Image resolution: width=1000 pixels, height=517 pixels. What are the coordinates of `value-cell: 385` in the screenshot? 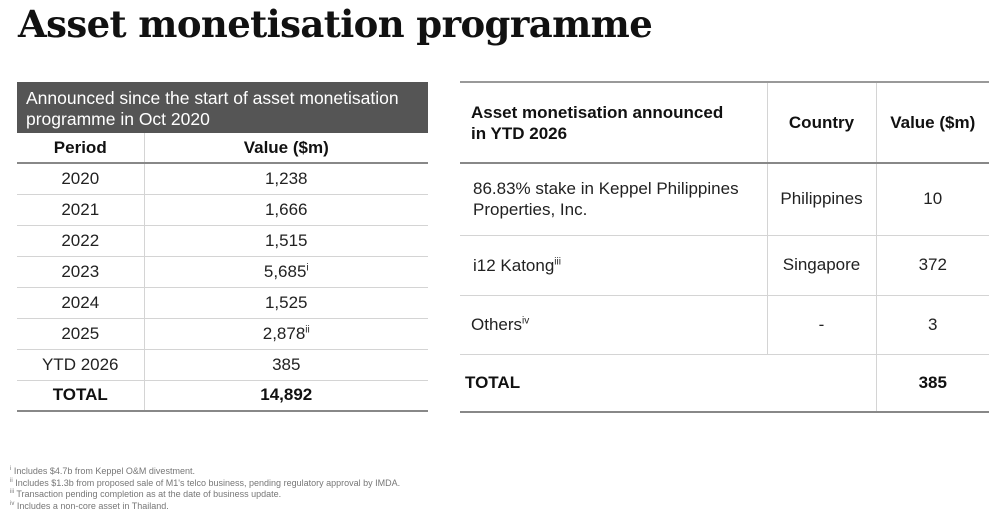 It's located at (286, 365).